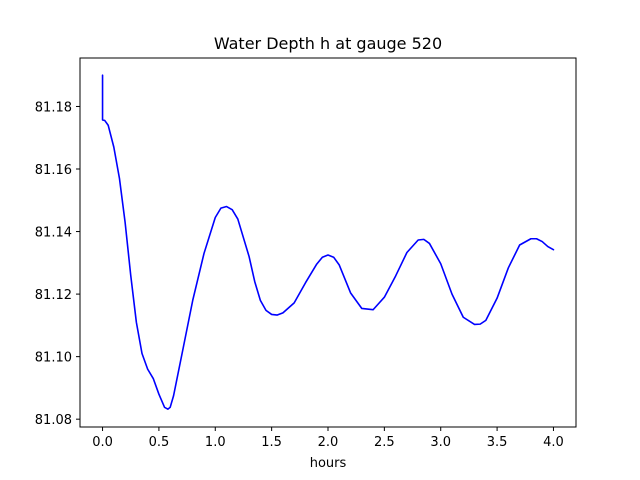  I want to click on x-tick-label: 2.0, so click(328, 442).